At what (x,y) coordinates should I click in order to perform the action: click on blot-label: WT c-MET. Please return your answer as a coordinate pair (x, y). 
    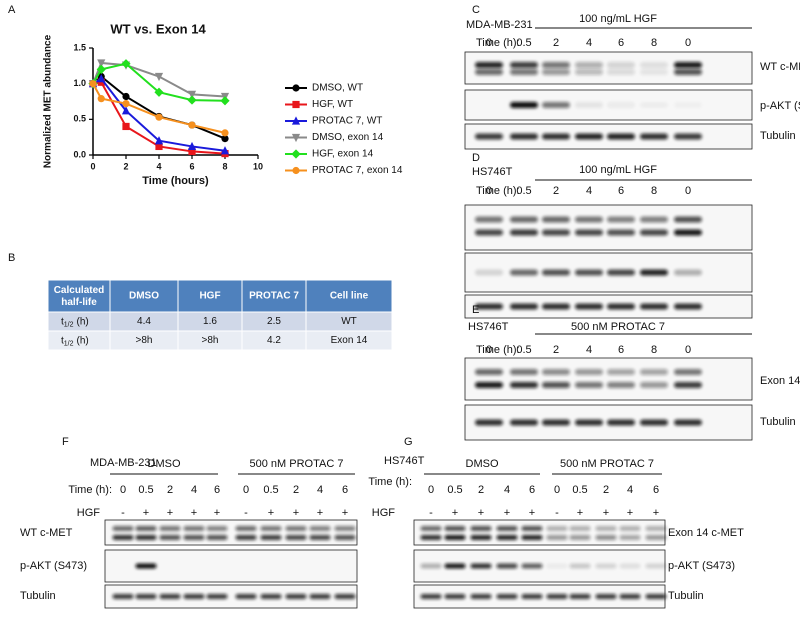
    Looking at the image, I should click on (46, 533).